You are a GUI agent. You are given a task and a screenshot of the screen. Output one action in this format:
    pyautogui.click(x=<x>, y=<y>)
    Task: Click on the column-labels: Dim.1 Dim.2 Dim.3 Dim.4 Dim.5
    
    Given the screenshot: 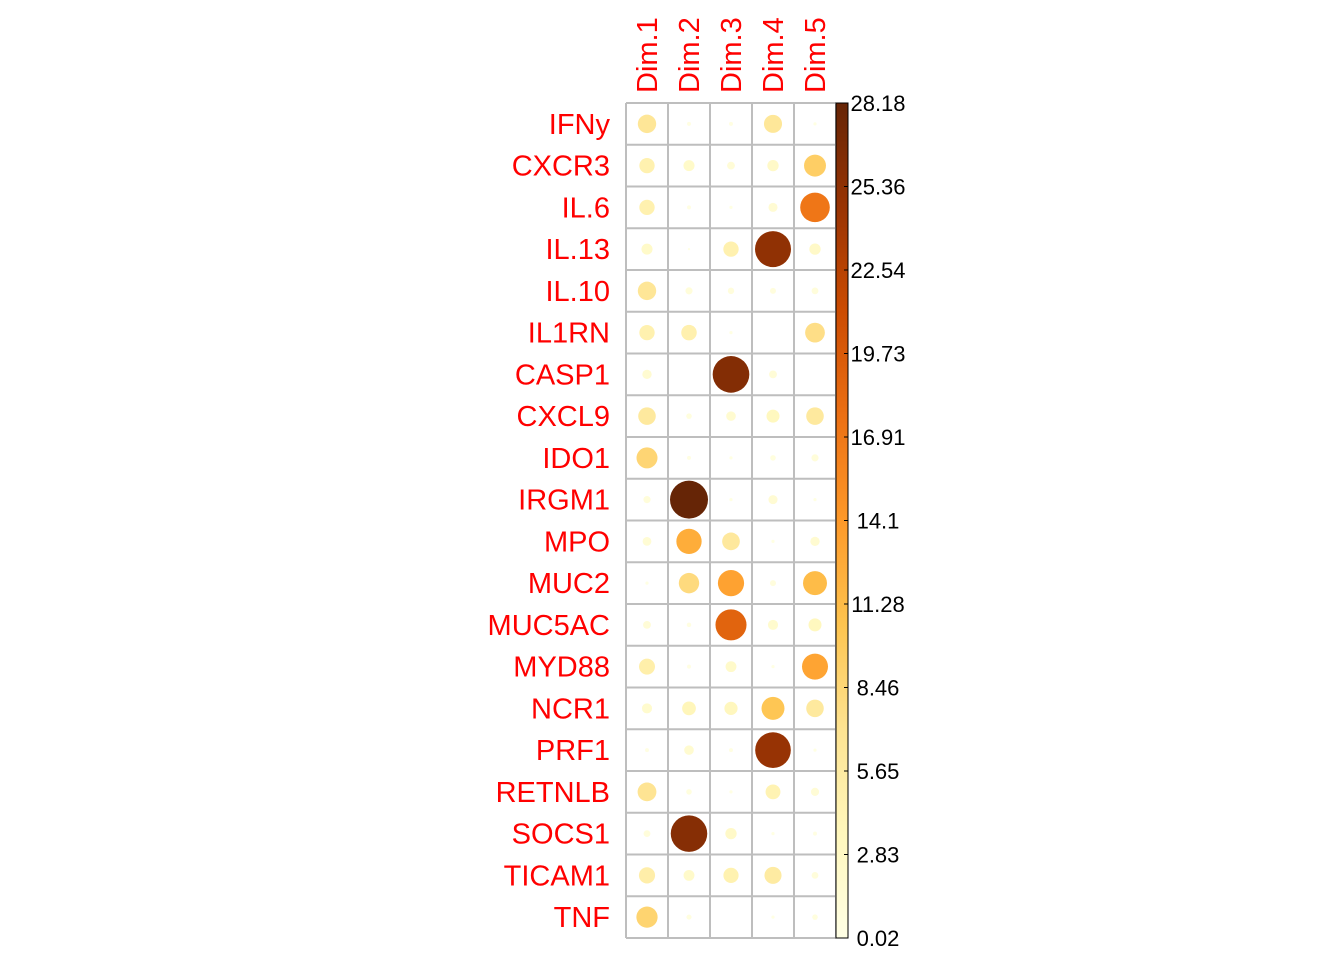 What is the action you would take?
    pyautogui.click(x=732, y=55)
    